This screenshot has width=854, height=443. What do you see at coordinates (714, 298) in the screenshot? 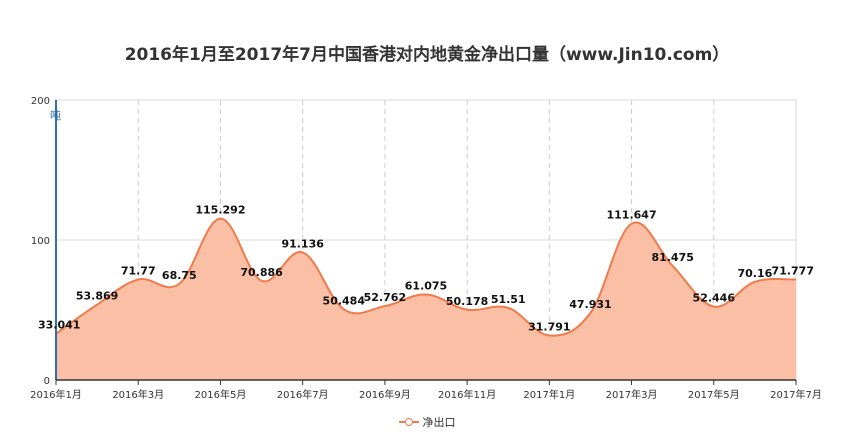
I see `data-label-16: 52.446` at bounding box center [714, 298].